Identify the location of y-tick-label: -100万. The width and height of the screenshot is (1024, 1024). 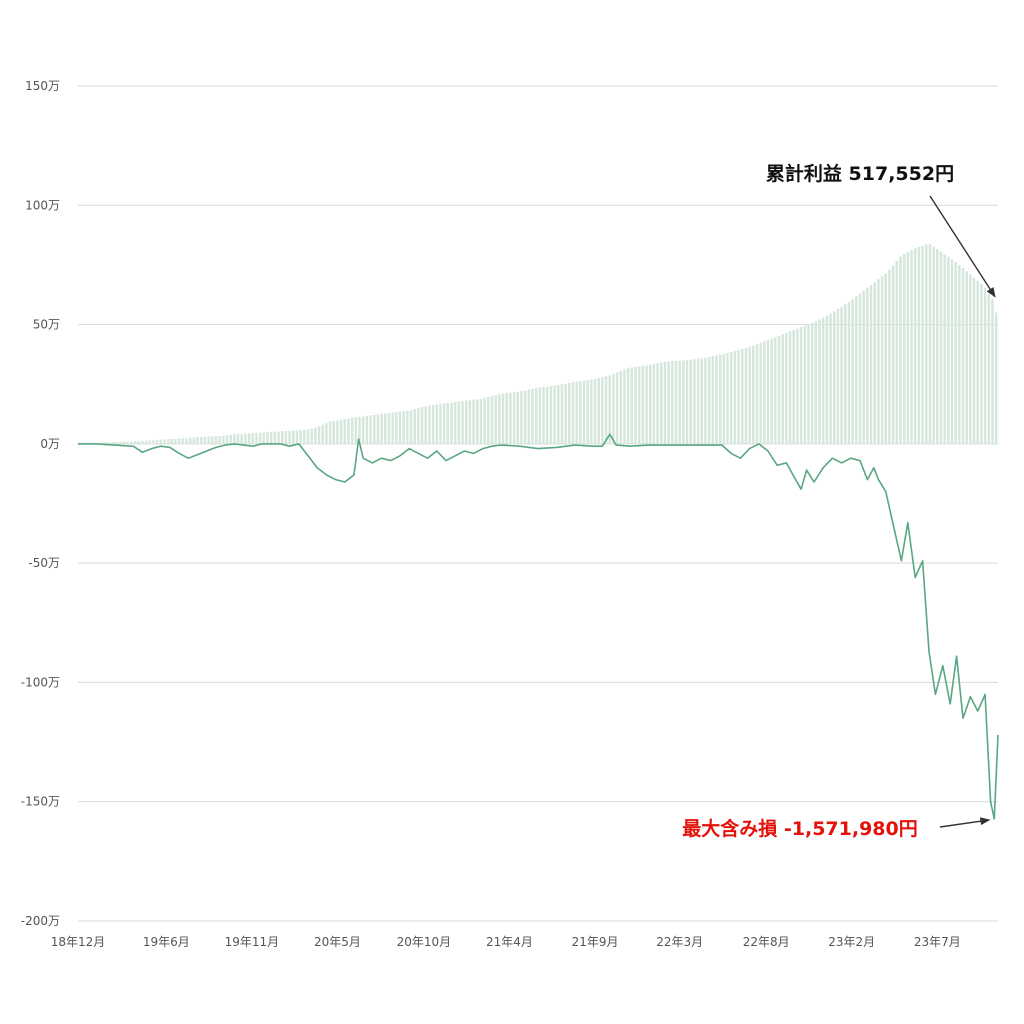
(40, 682).